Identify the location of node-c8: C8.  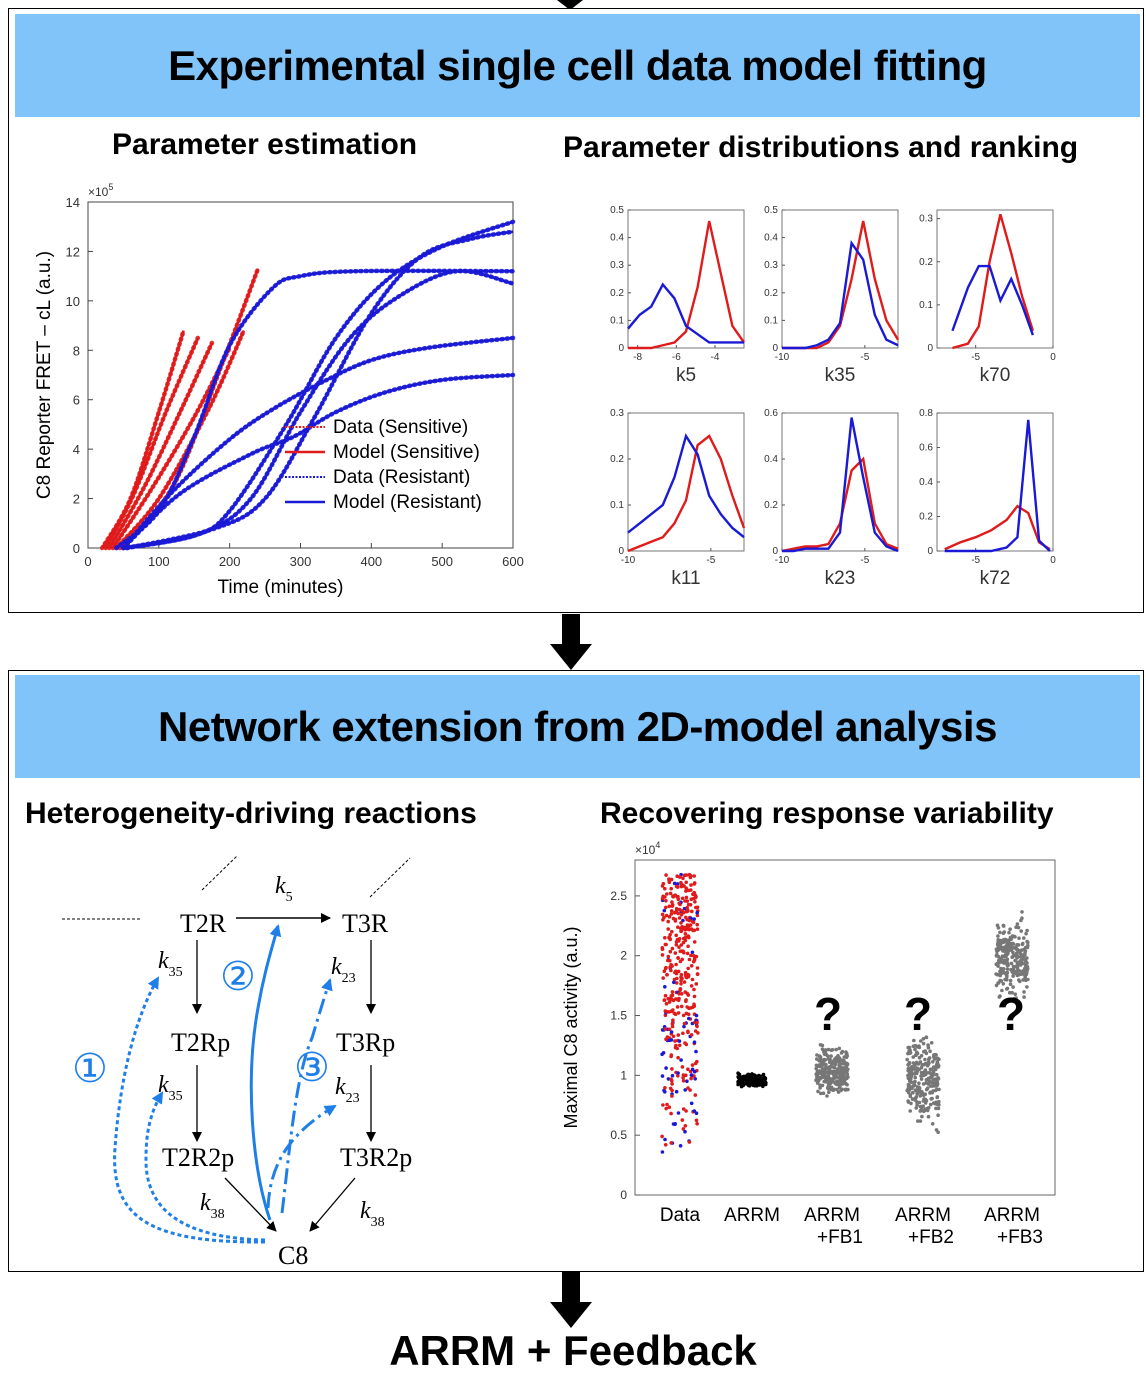
(293, 1254).